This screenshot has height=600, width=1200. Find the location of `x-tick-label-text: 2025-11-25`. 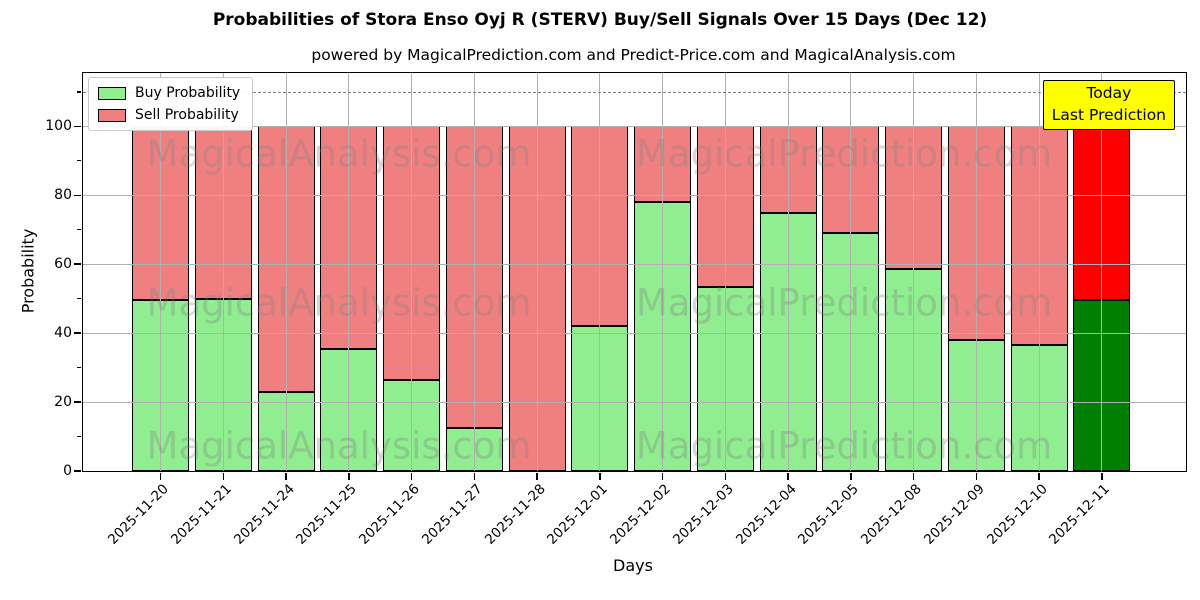

x-tick-label-text: 2025-11-25 is located at coordinates (327, 514).